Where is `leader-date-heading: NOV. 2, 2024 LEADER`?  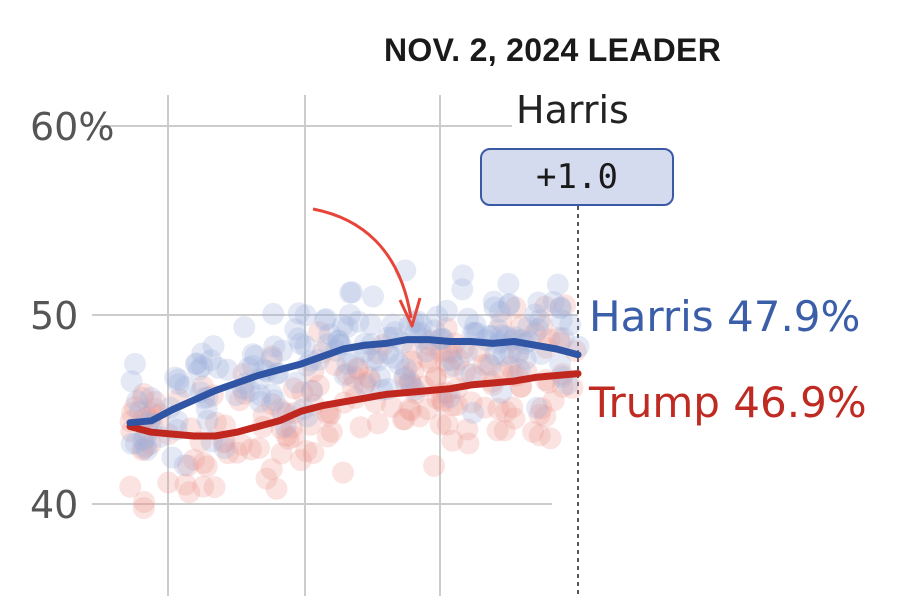 leader-date-heading: NOV. 2, 2024 LEADER is located at coordinates (553, 50).